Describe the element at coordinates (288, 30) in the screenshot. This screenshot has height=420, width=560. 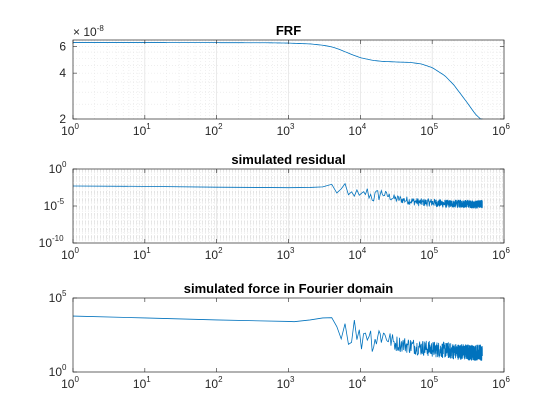
I see `chart-title: FRF` at that location.